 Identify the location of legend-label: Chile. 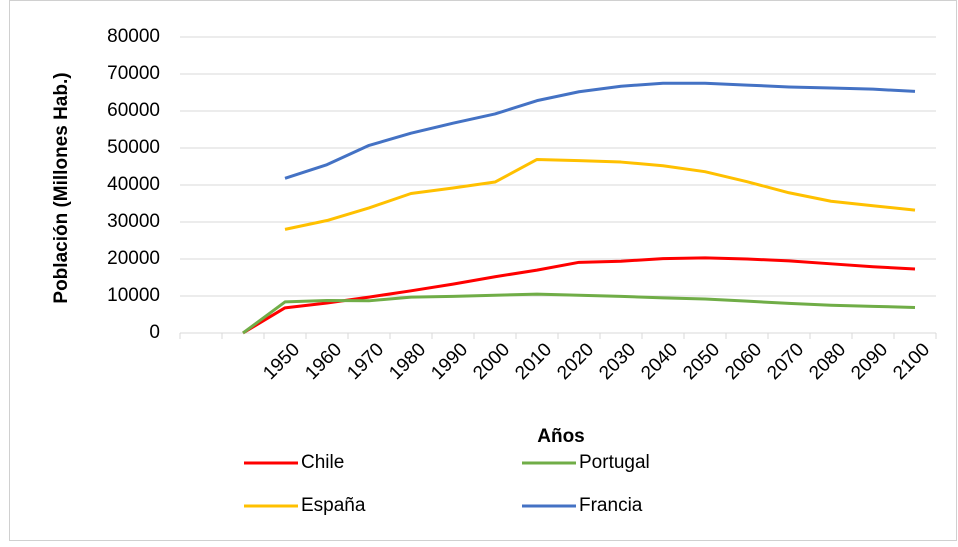
(322, 462).